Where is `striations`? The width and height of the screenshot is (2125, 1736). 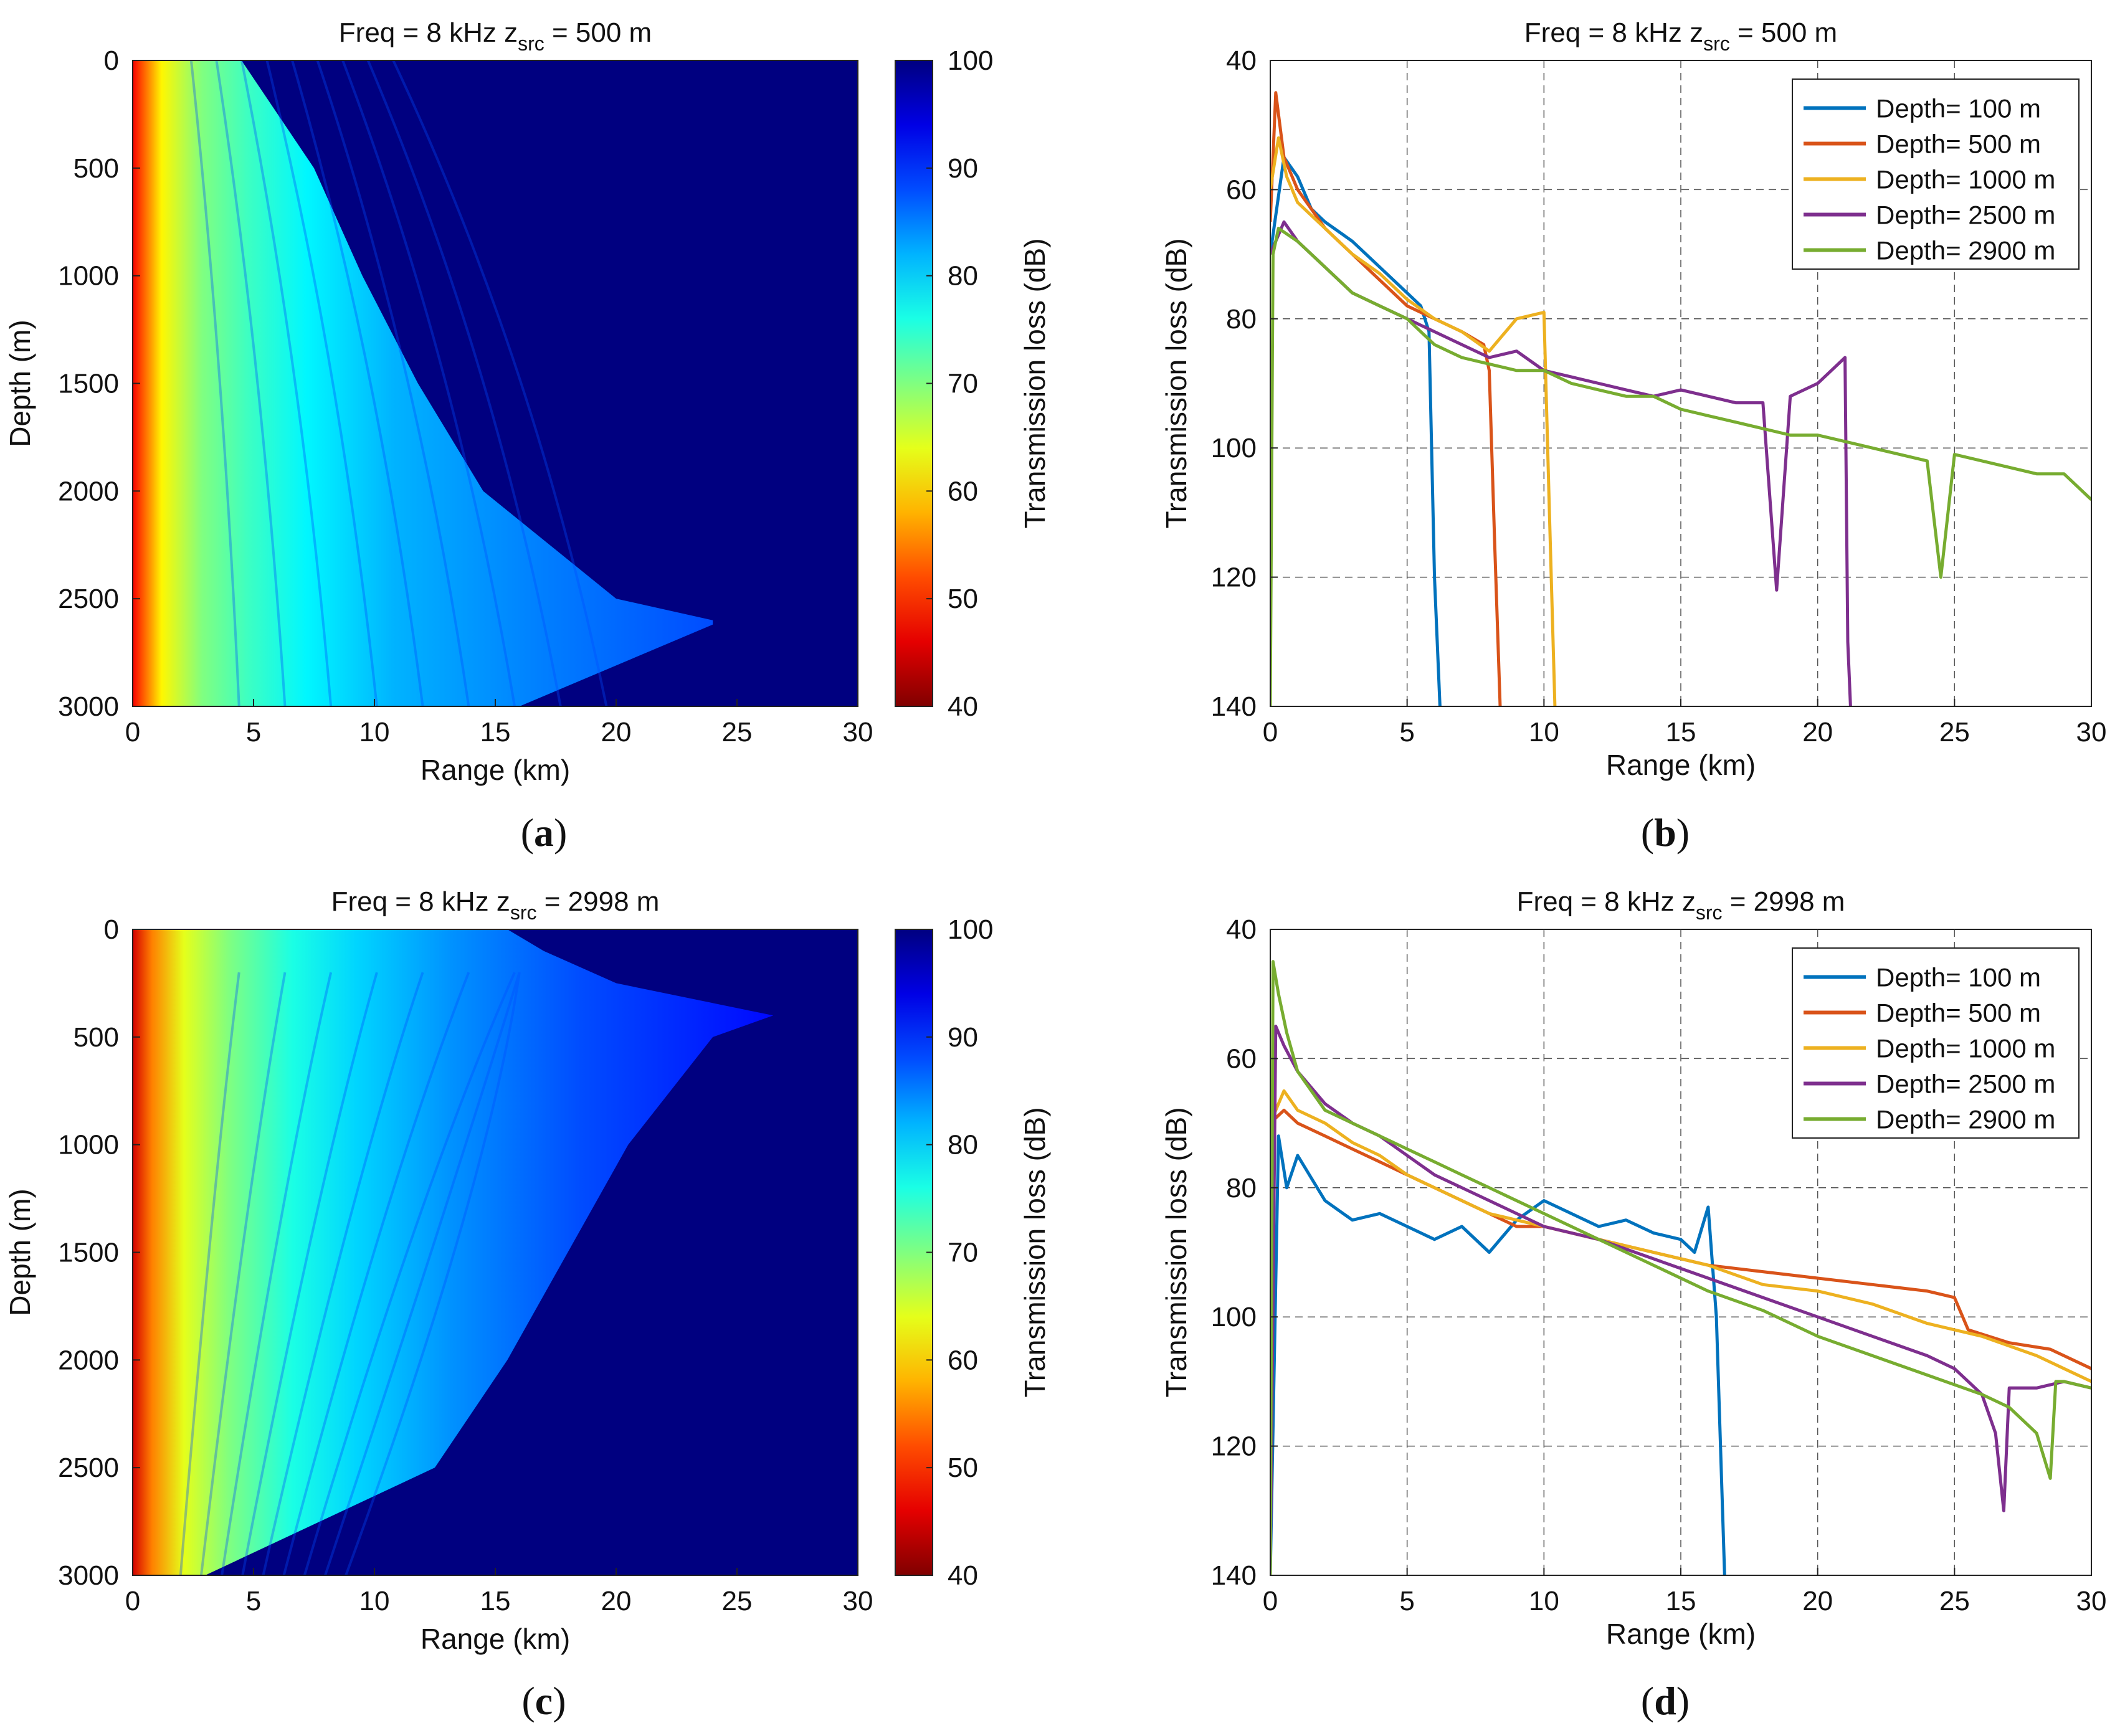
striations is located at coordinates (398, 383).